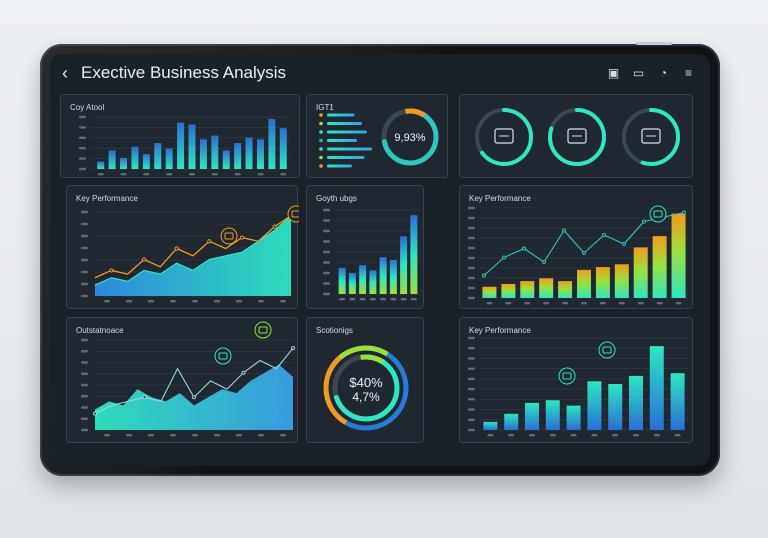 Image resolution: width=768 pixels, height=538 pixels. I want to click on panel-scotionigs: Scotionigs $40% 4,7%, so click(365, 380).